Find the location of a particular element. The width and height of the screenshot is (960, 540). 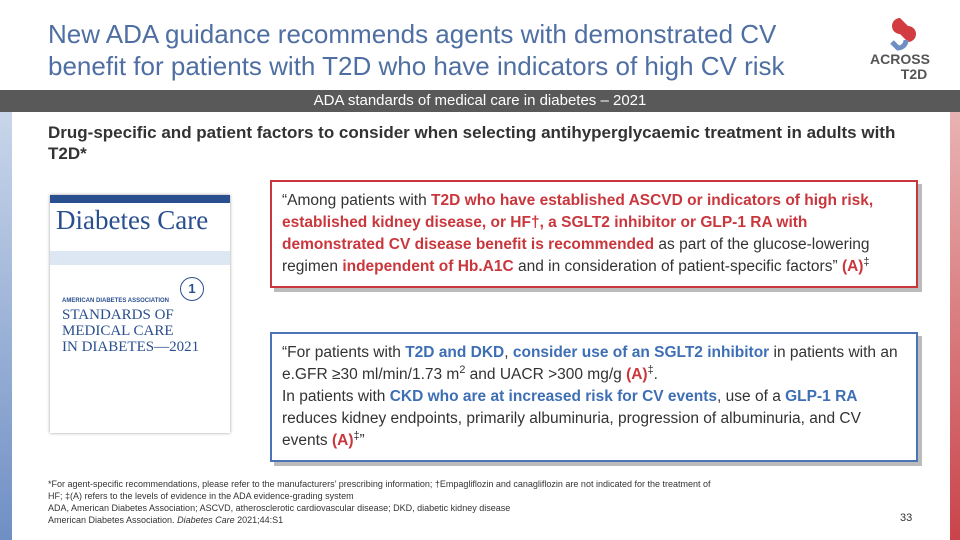

text-run: , use of a is located at coordinates (751, 396).